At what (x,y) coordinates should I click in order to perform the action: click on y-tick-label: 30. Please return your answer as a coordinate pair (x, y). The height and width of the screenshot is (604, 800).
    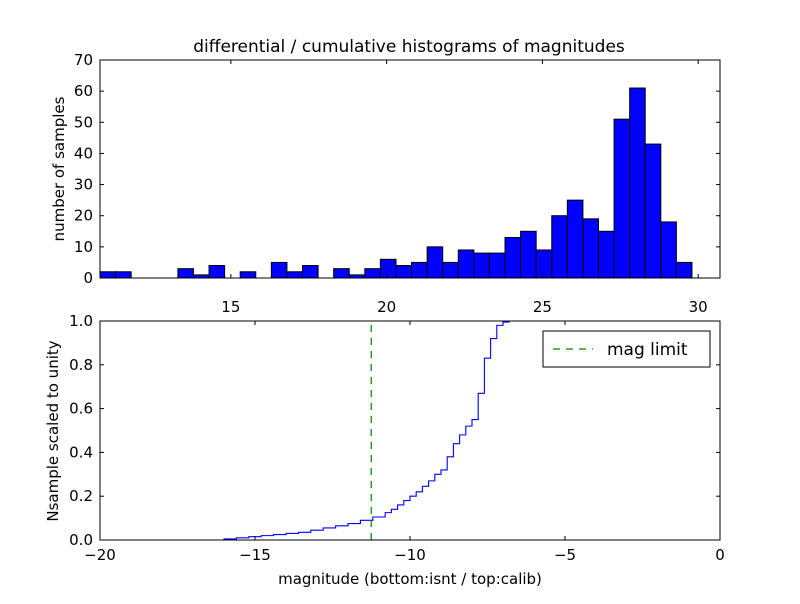
    Looking at the image, I should click on (83, 185).